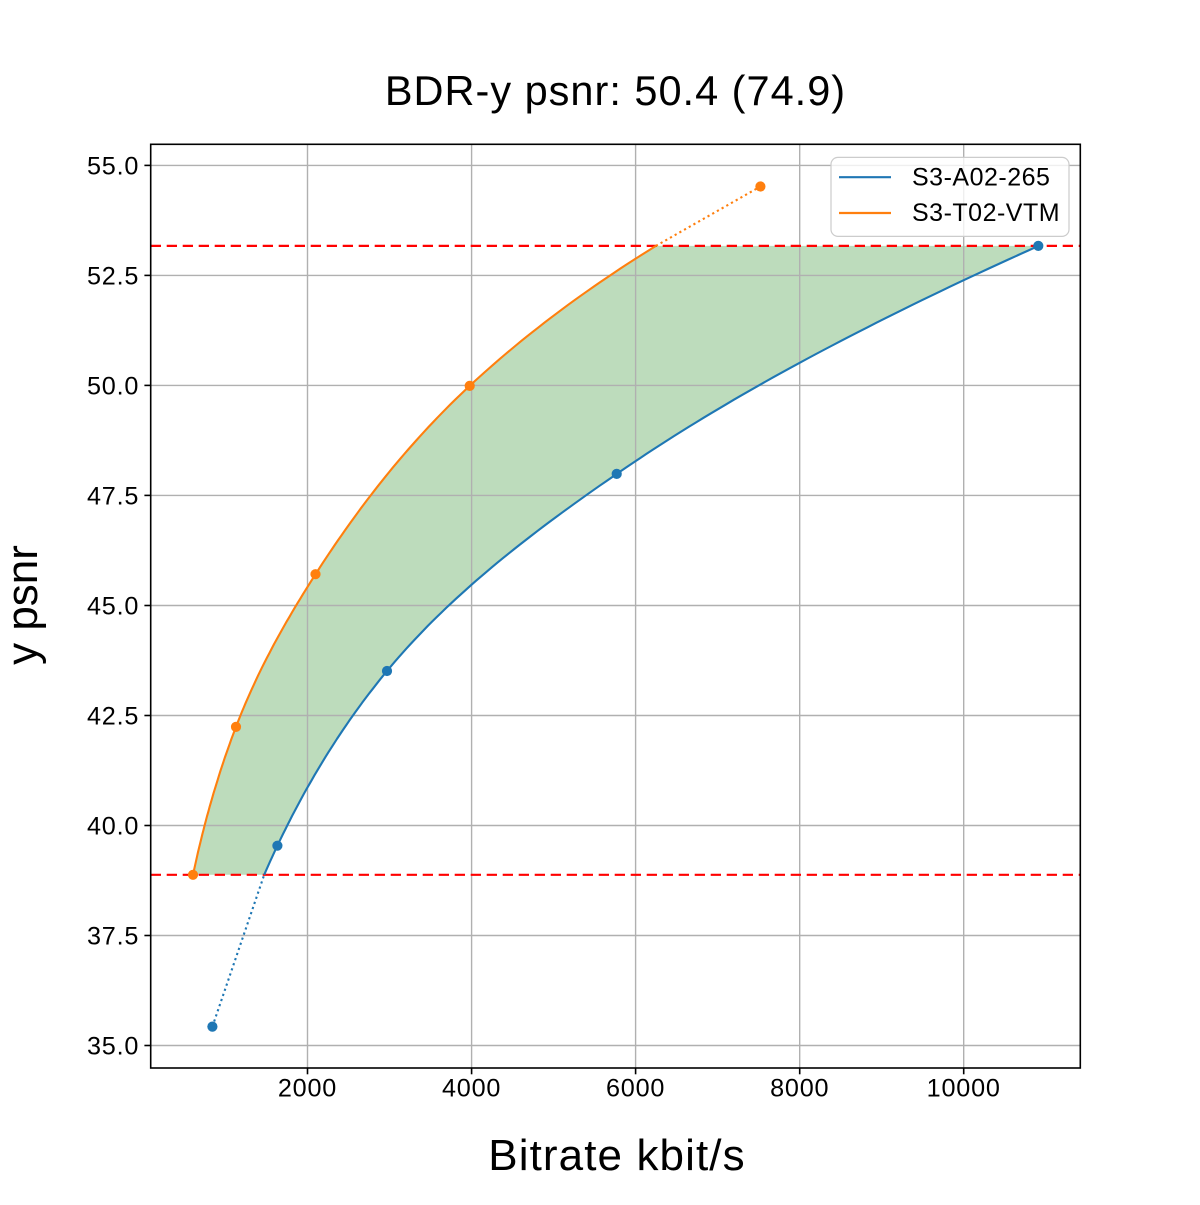 The image size is (1200, 1205). Describe the element at coordinates (113, 497) in the screenshot. I see `svg-text: 47.5` at that location.